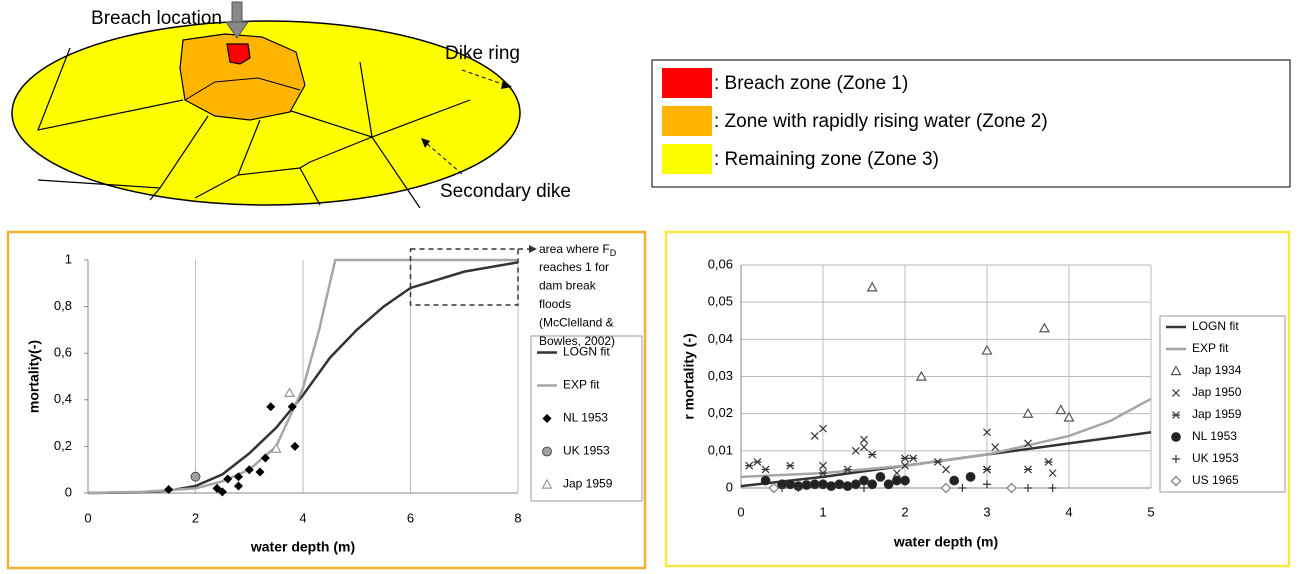 The image size is (1301, 574). Describe the element at coordinates (586, 451) in the screenshot. I see `legend-label: UK 1953` at that location.